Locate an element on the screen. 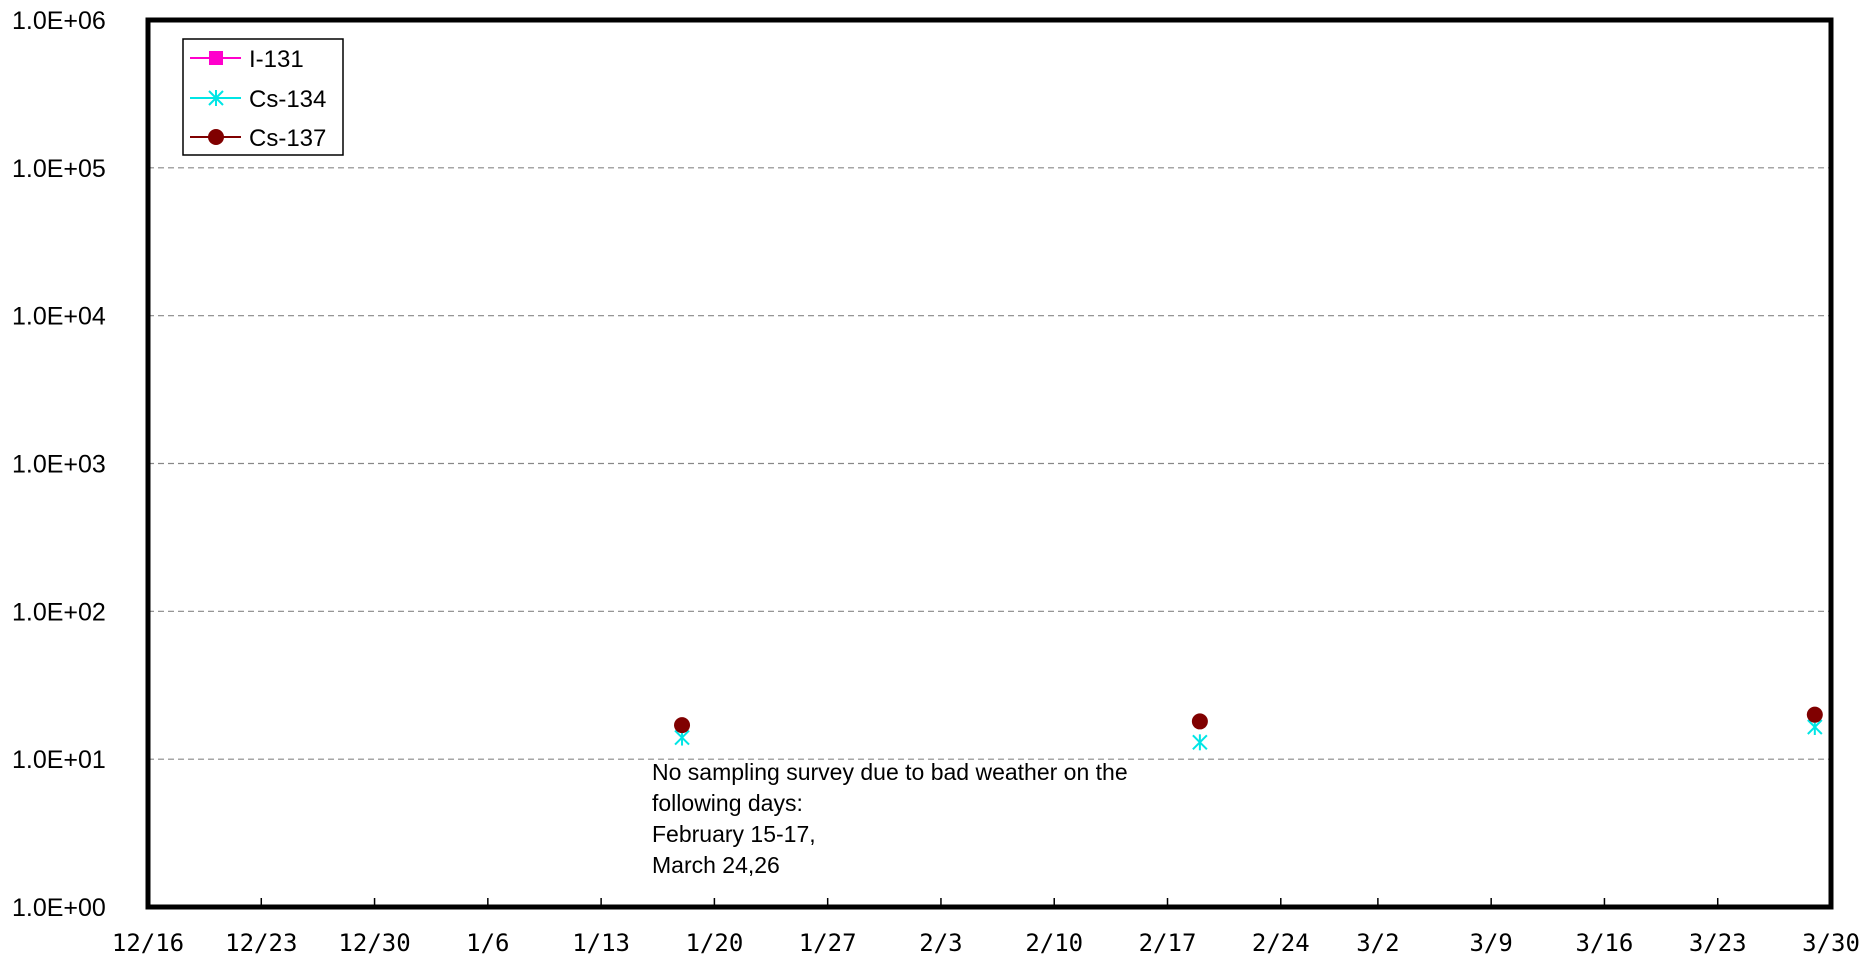 This screenshot has width=1872, height=958. x-tick-label: 1/6 is located at coordinates (487, 943).